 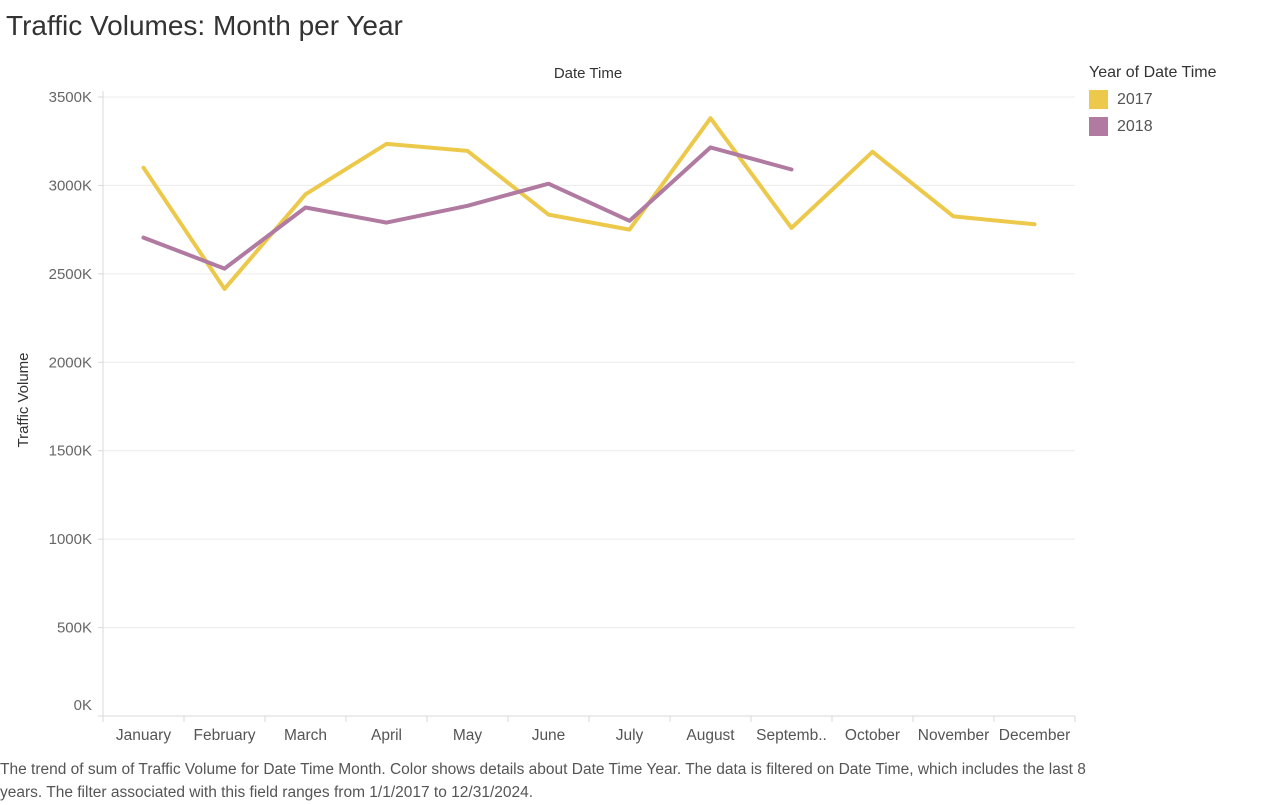 What do you see at coordinates (468, 735) in the screenshot?
I see `x-tick-label: May` at bounding box center [468, 735].